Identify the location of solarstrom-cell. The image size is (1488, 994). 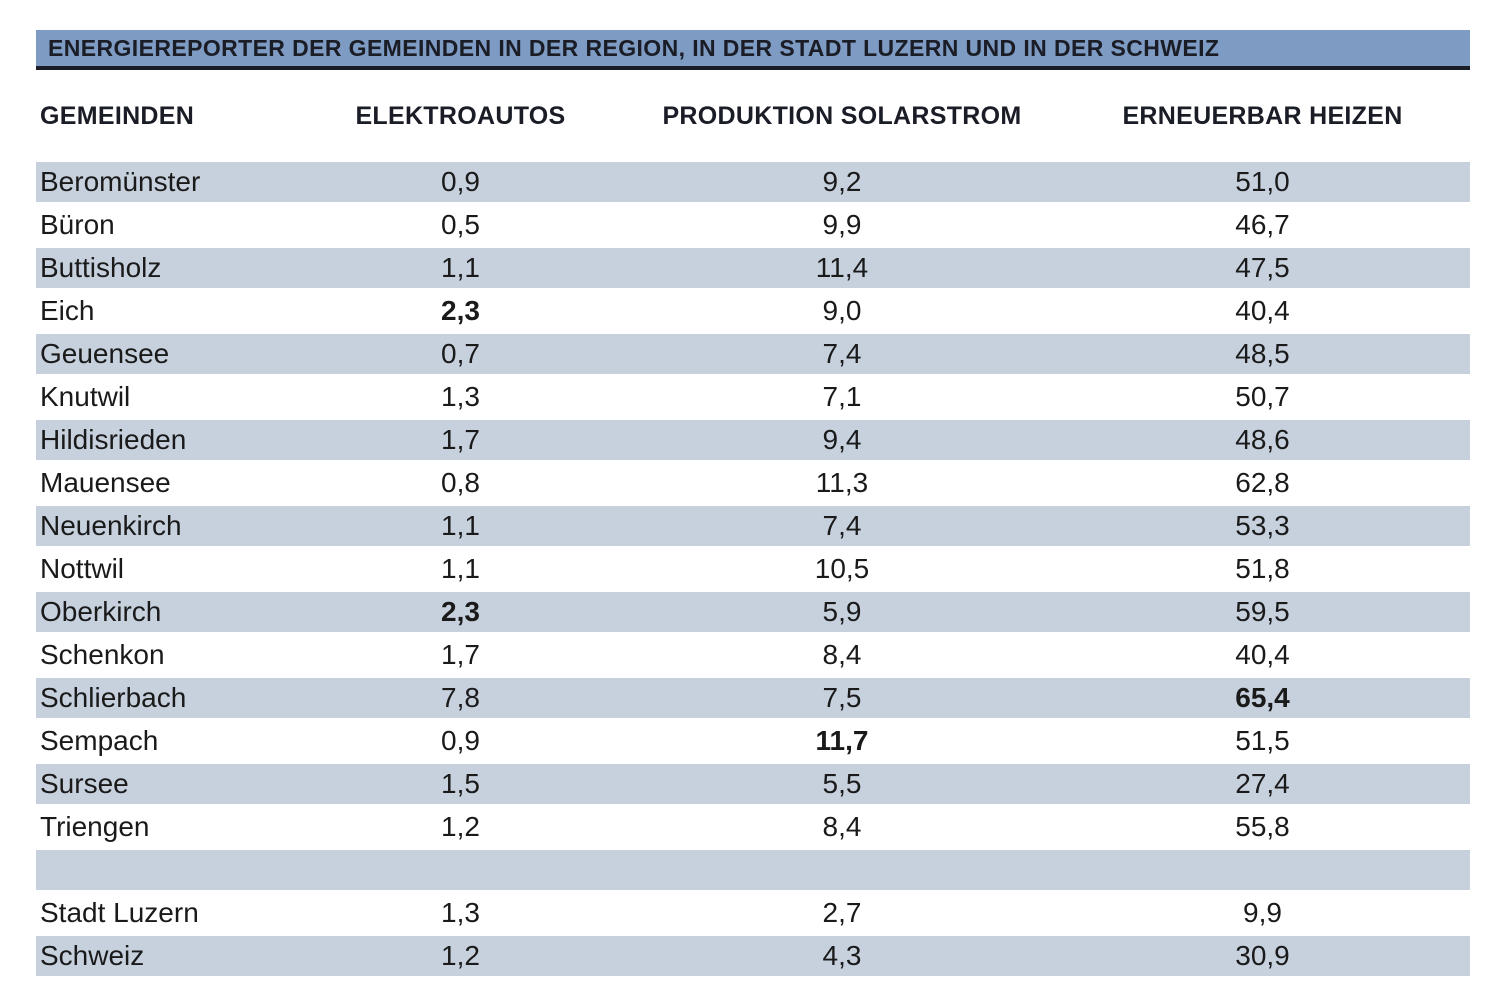
(842, 870).